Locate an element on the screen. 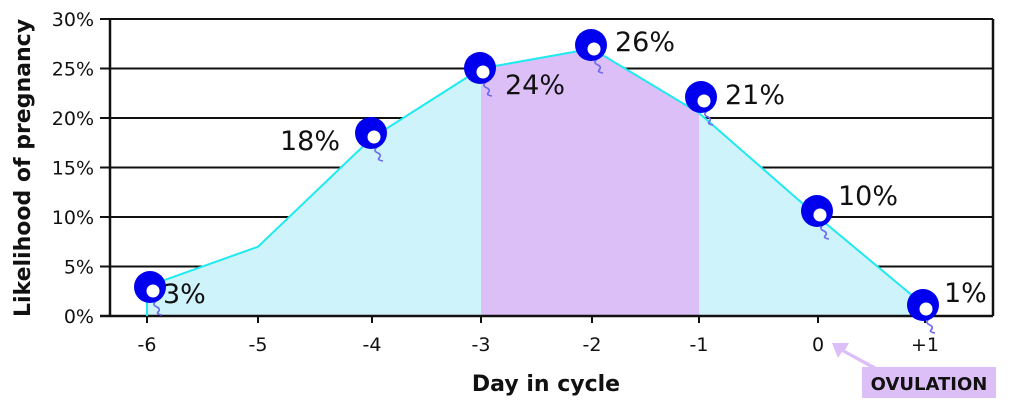 This screenshot has height=403, width=1024. y-tick-label: 30% is located at coordinates (73, 20).